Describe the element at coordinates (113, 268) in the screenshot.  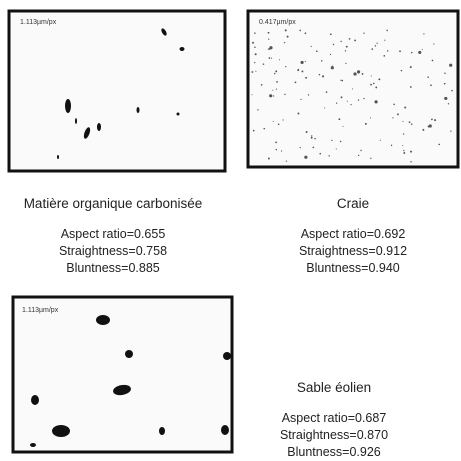
I see `metric: Bluntness=0.885` at that location.